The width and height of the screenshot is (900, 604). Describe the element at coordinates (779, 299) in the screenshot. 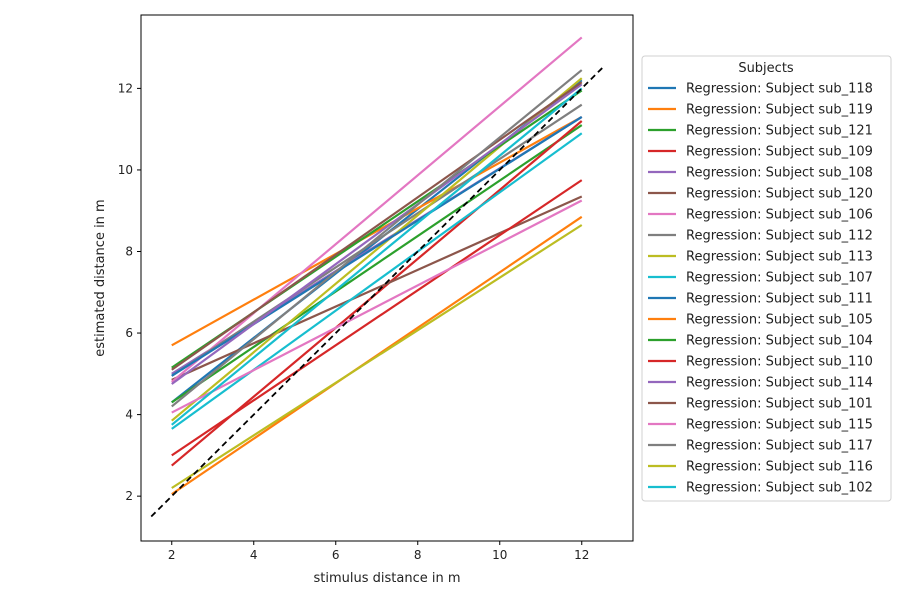

I see `legend-label: Regression: Subject sub_111` at that location.